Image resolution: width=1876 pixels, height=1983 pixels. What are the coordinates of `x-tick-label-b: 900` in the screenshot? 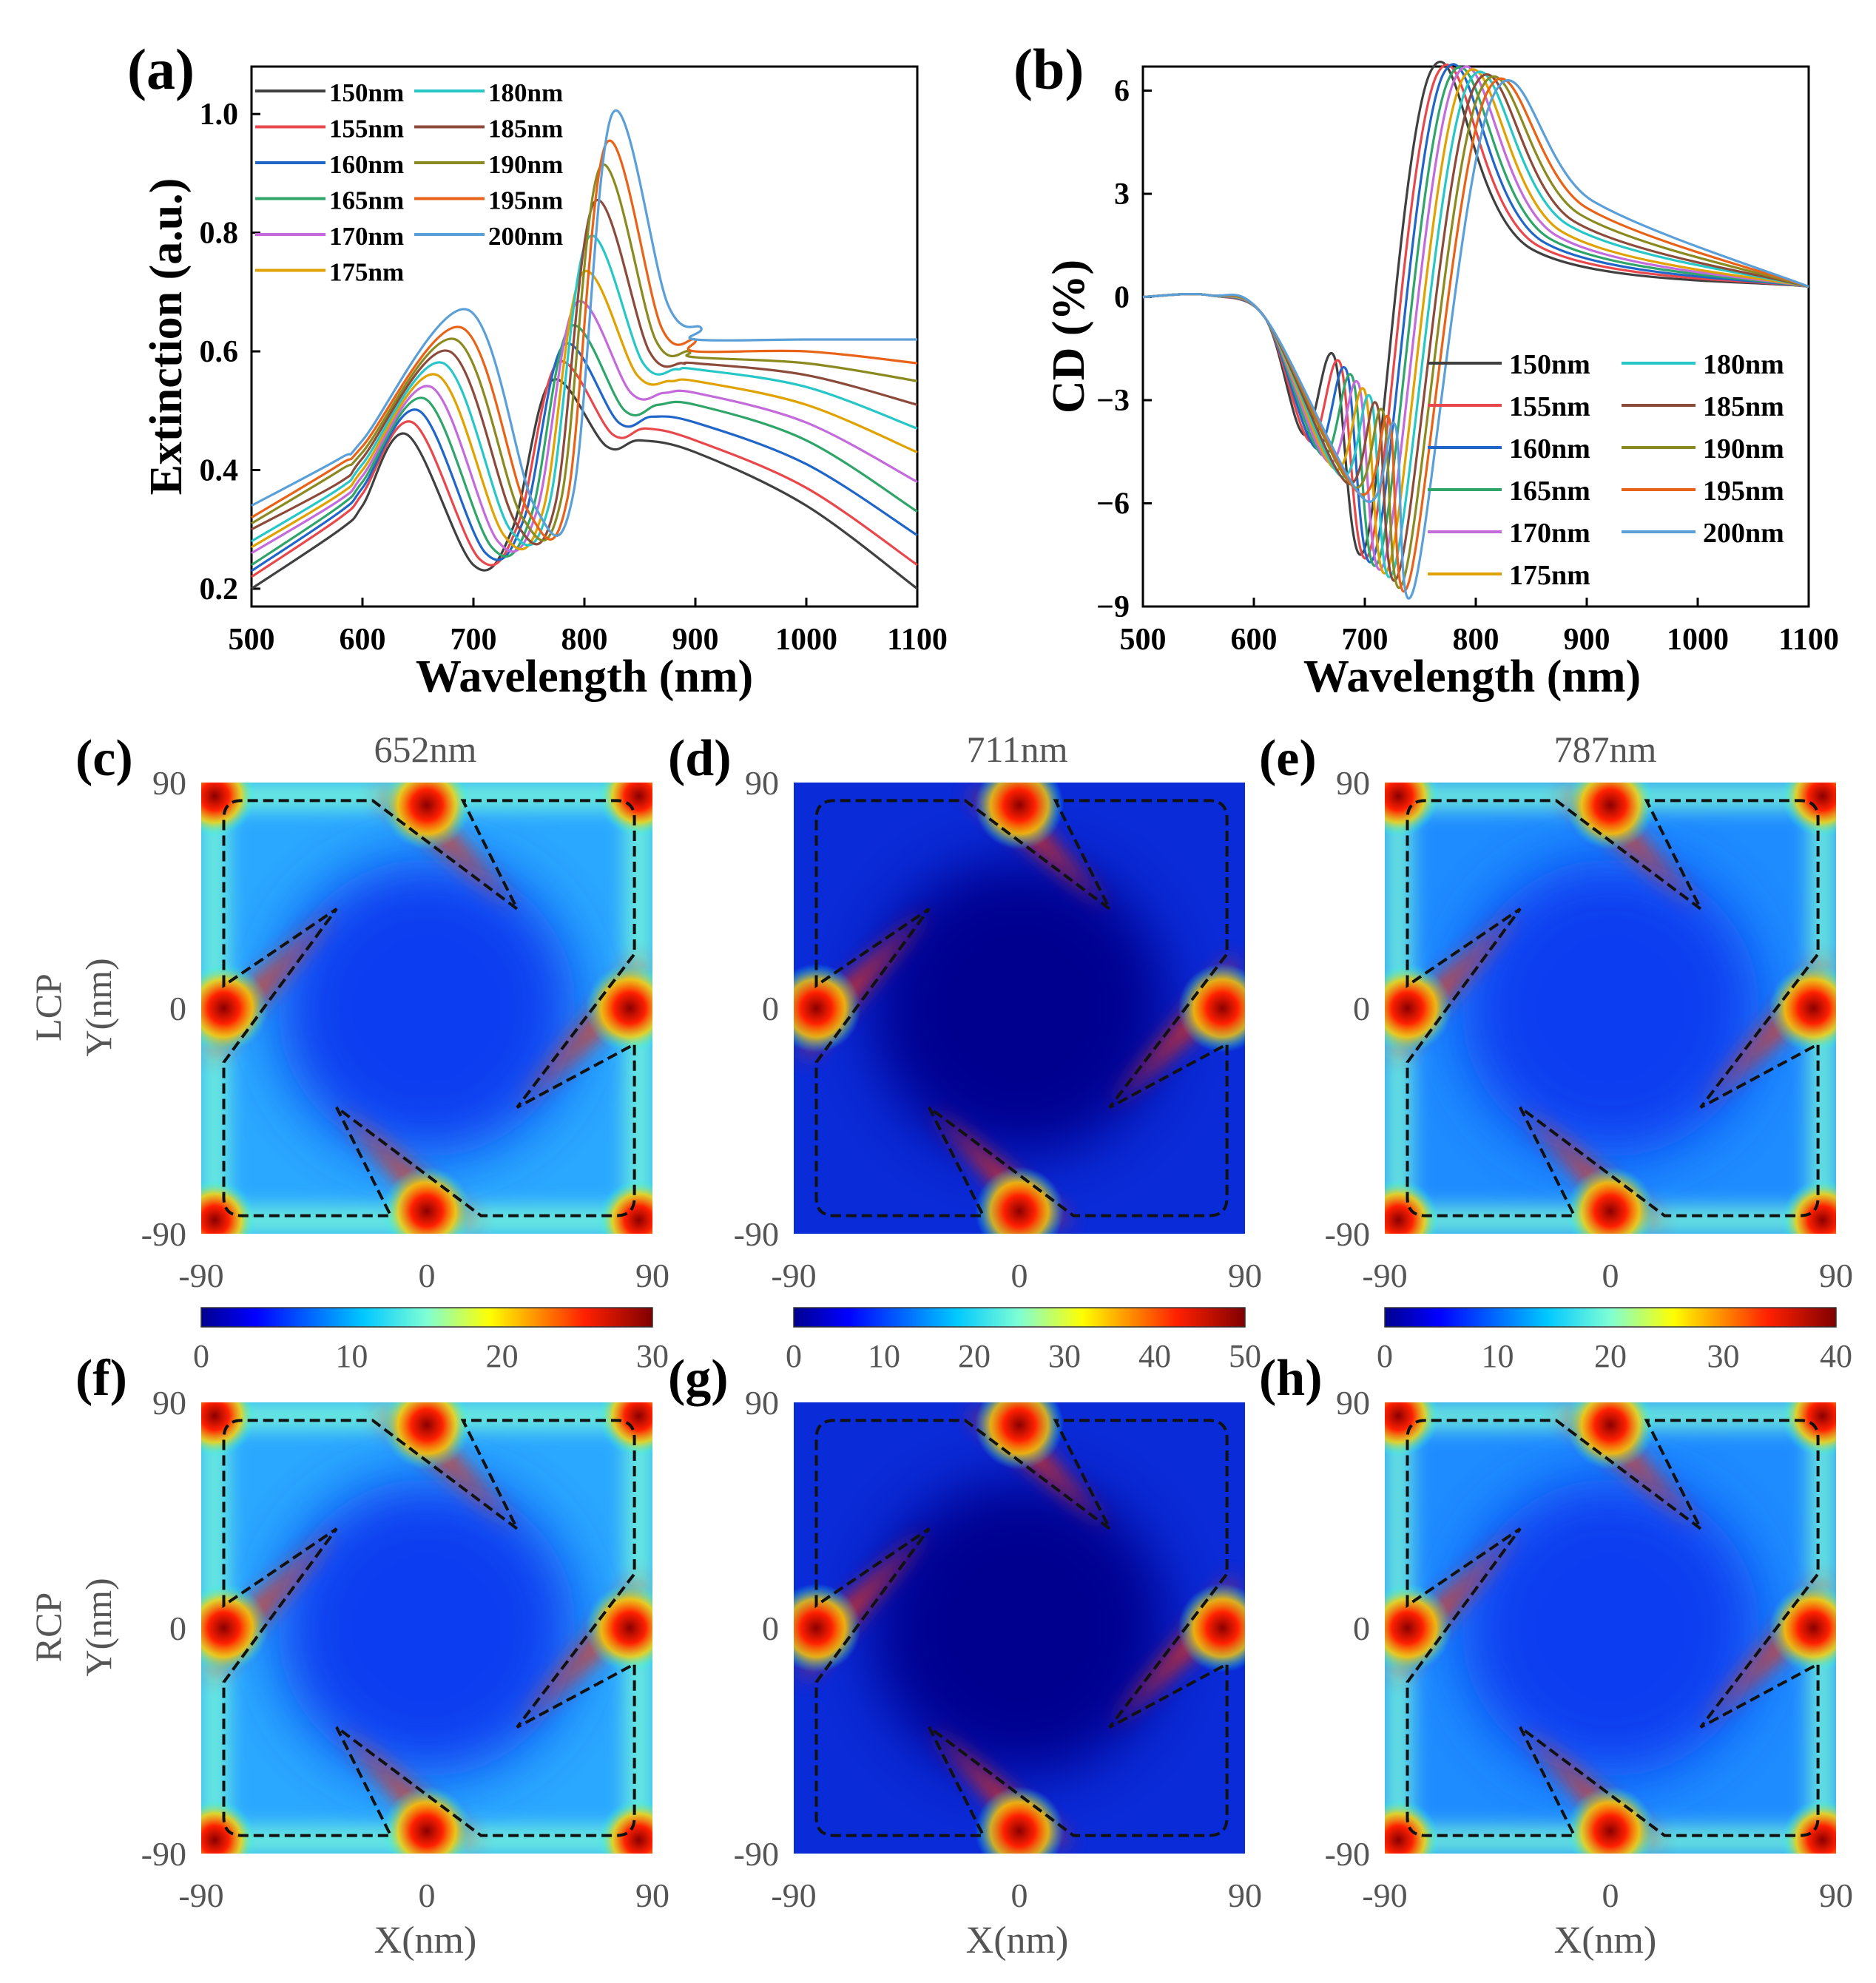 It's located at (1587, 640).